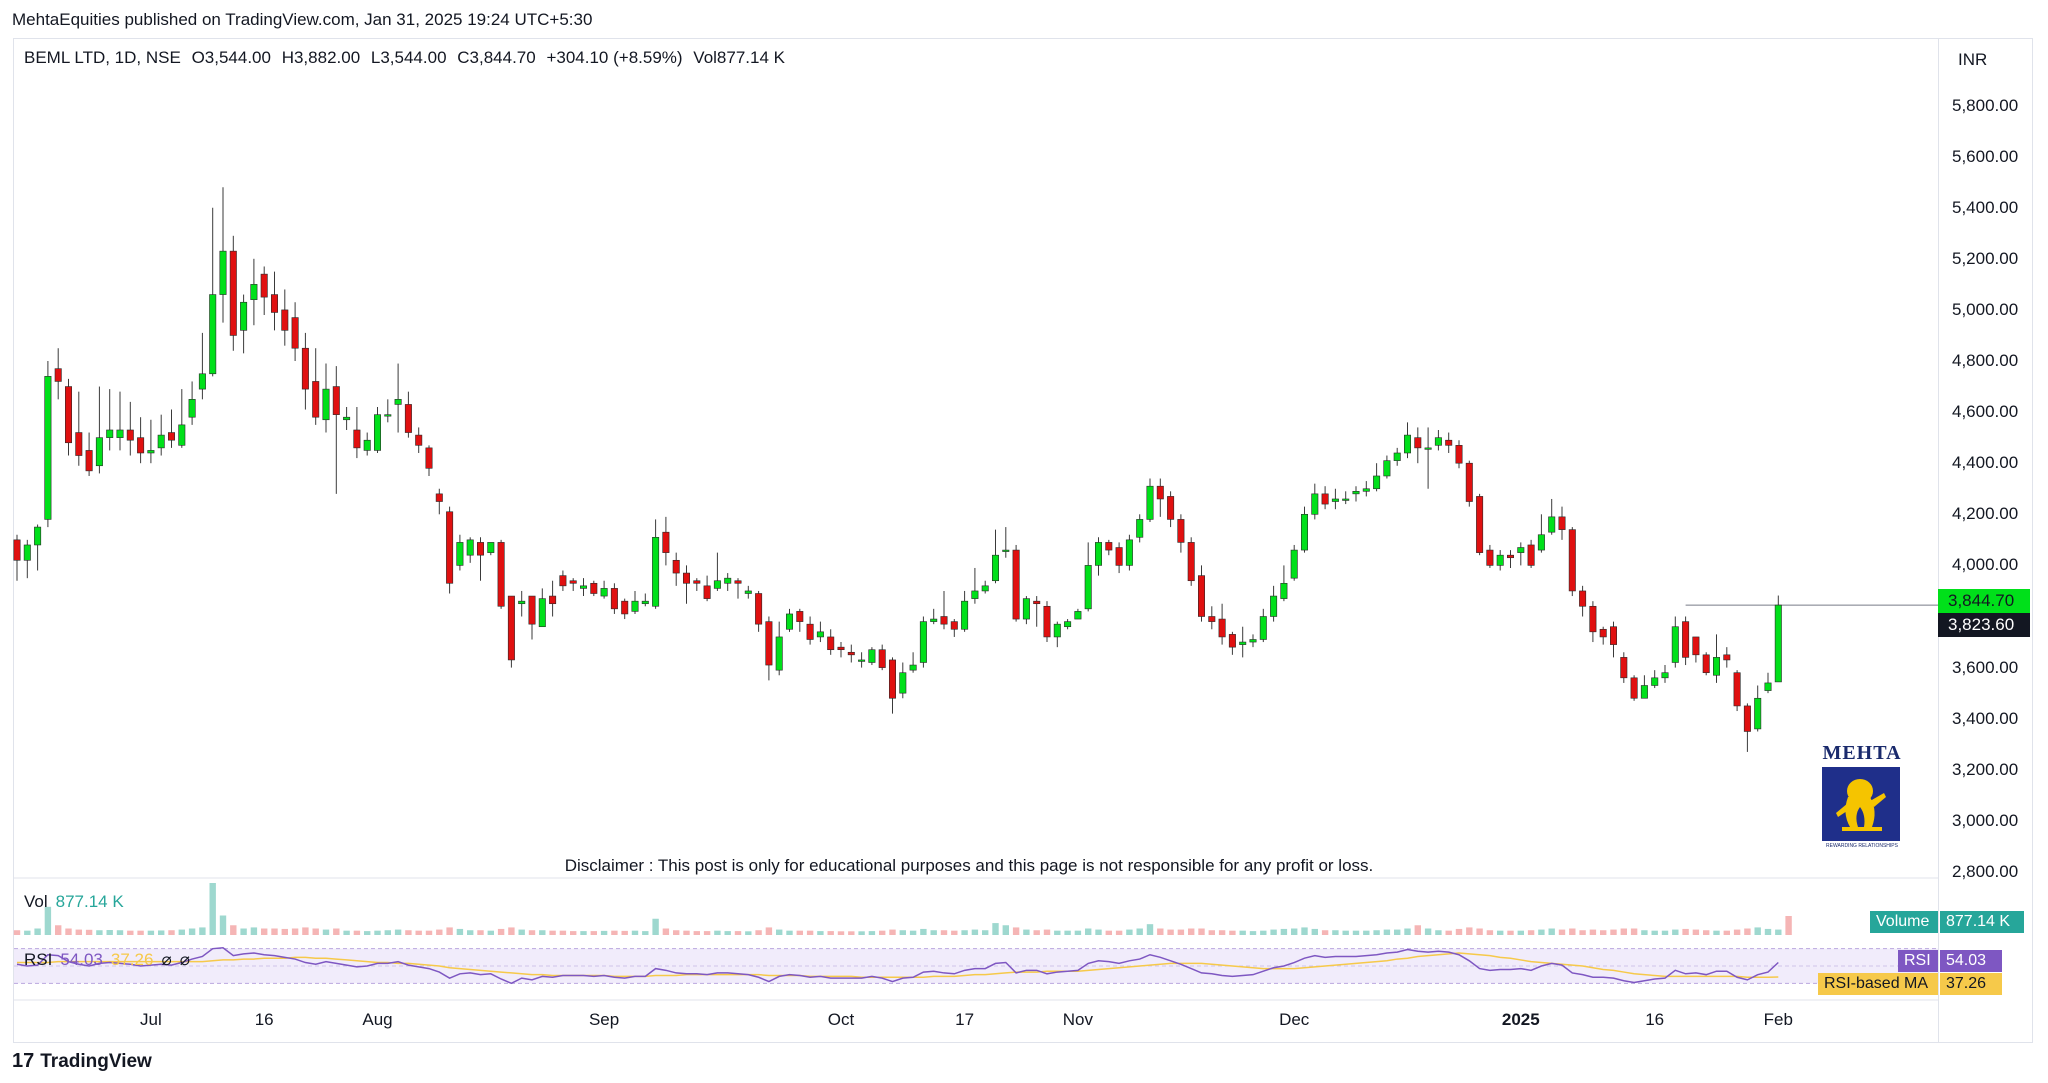  Describe the element at coordinates (1985, 769) in the screenshot. I see `price-tick-label: 3,200.00` at that location.